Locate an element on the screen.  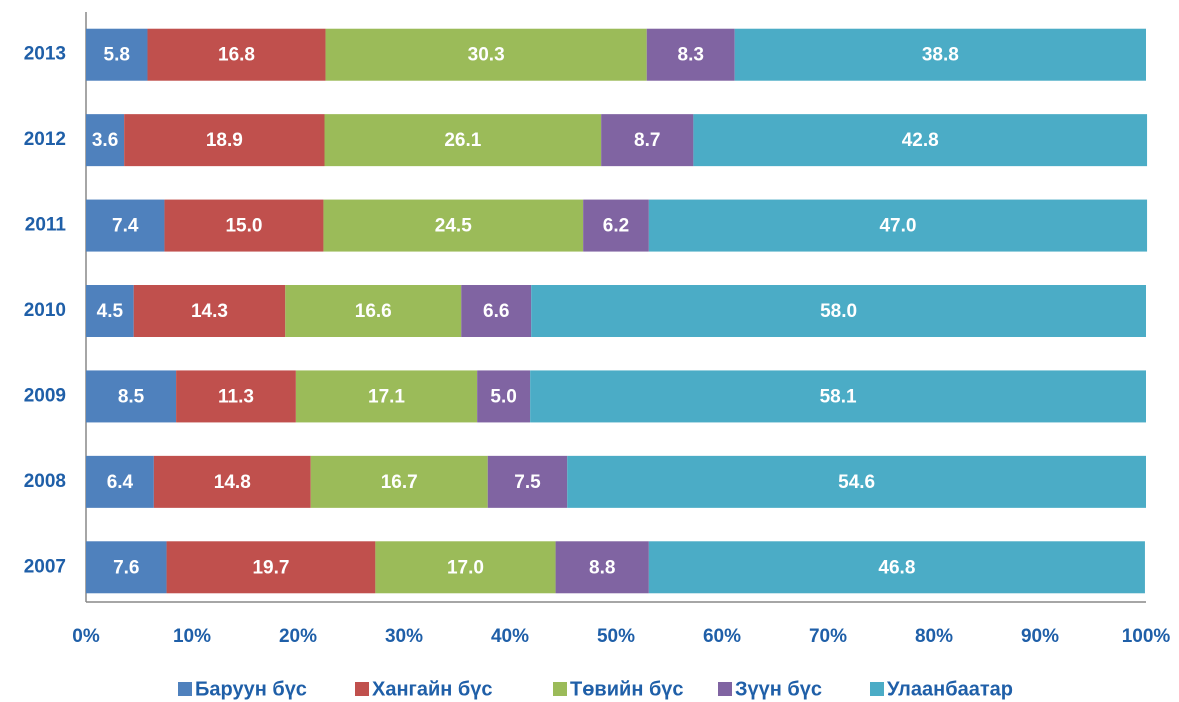
data-label: 5.0 is located at coordinates (503, 396).